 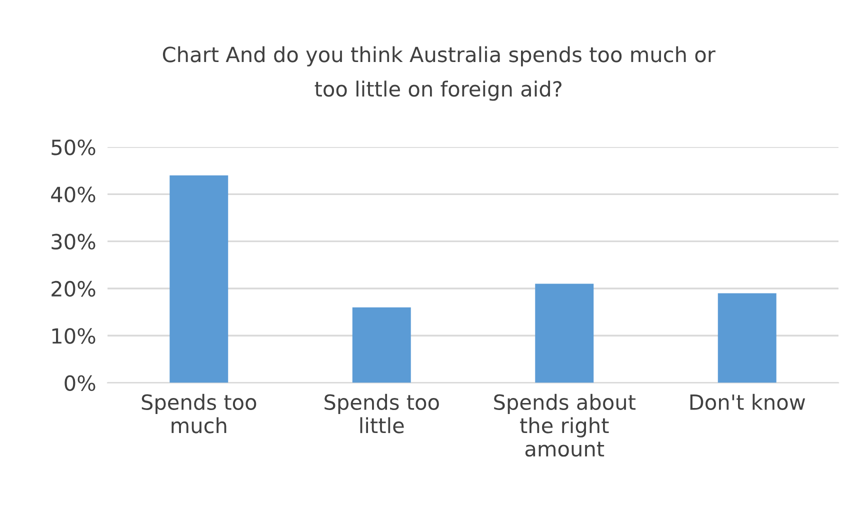 I want to click on x-tick-label: Spends too much, so click(x=199, y=414).